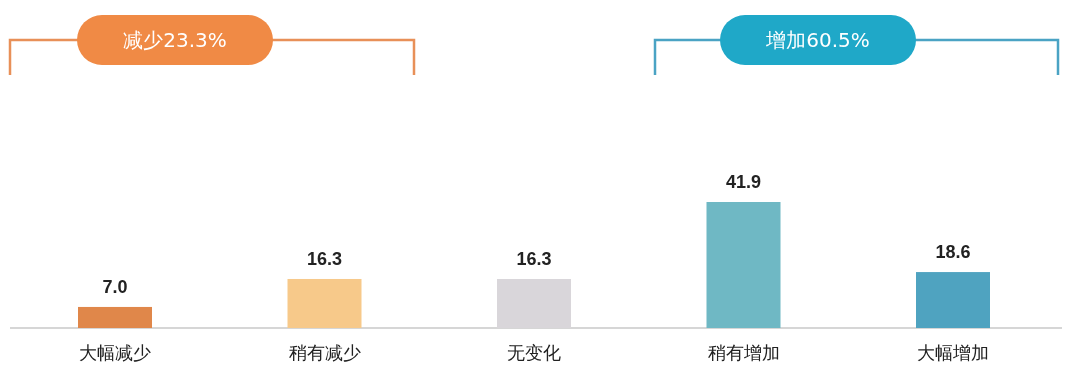 The image size is (1080, 370). I want to click on x-tick-label: 大幅减少, so click(115, 352).